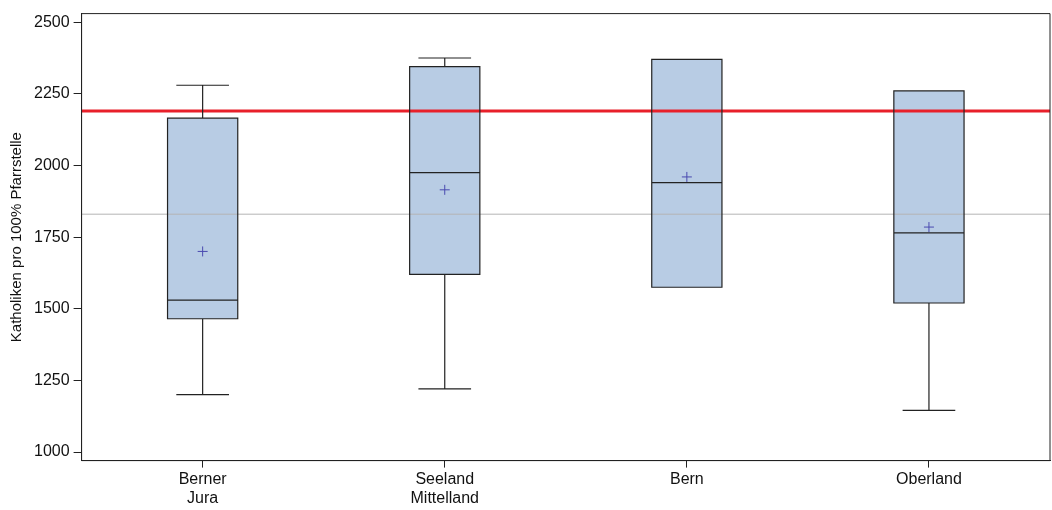  I want to click on x-tick-label: Berner Jura, so click(203, 487).